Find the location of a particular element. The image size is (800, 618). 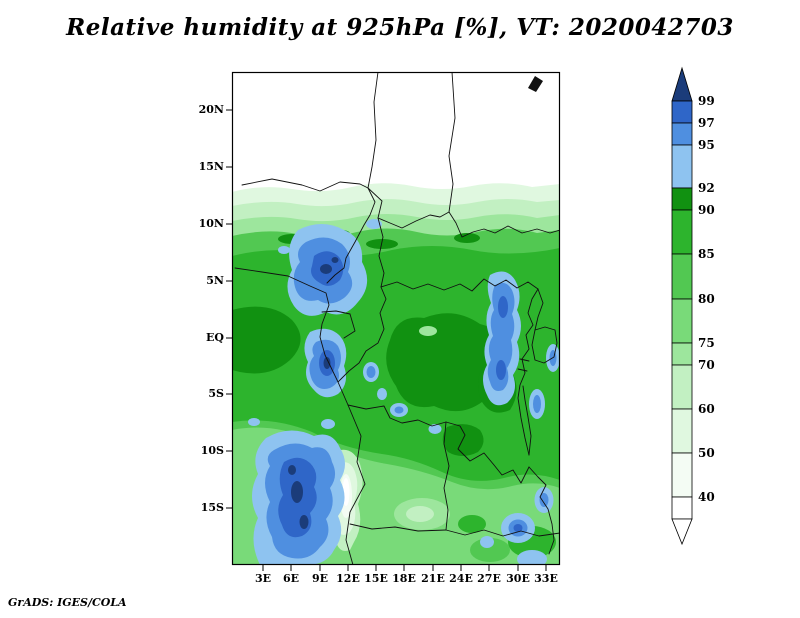

colorbar is located at coordinates (682, 306).